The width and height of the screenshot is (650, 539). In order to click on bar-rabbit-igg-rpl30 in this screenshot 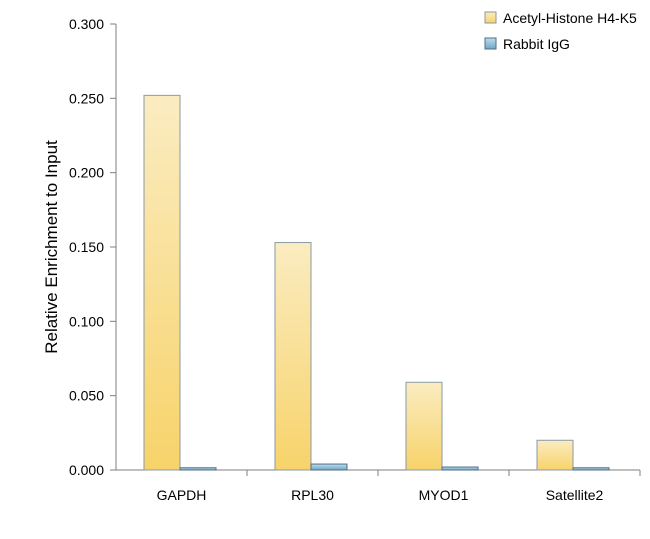, I will do `click(329, 467)`.